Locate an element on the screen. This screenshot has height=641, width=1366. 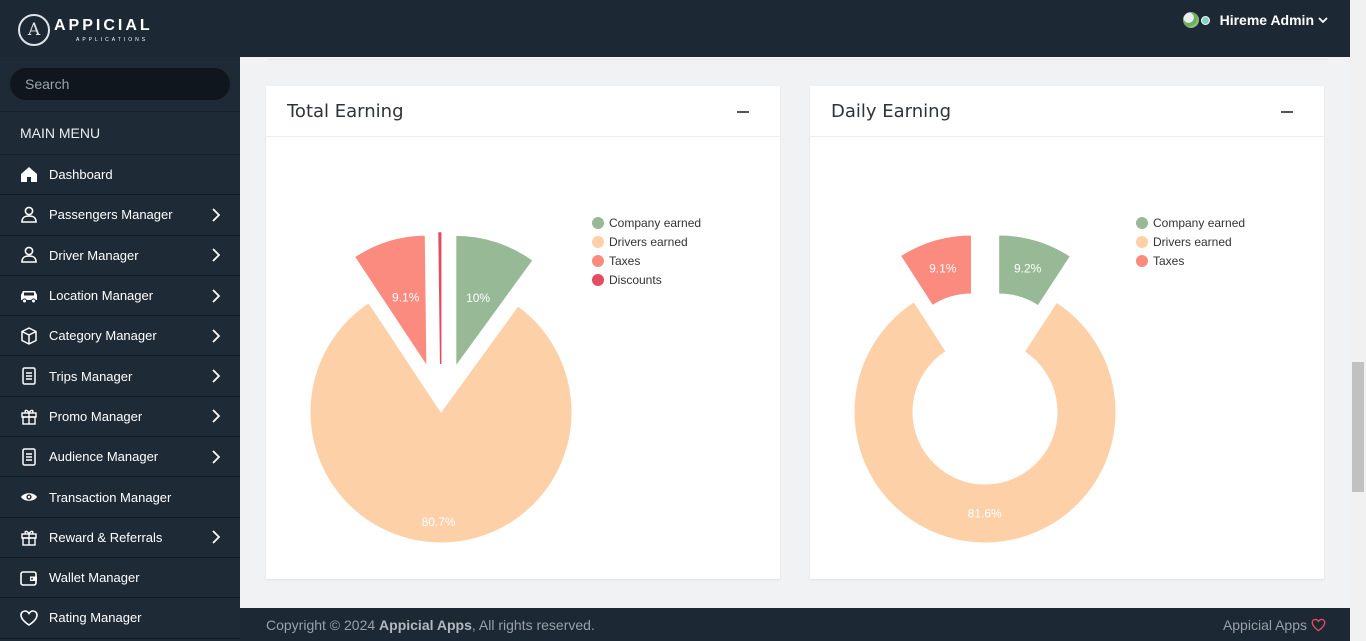
sidebar-item-rating-manager: Rating Manager is located at coordinates (120, 618).